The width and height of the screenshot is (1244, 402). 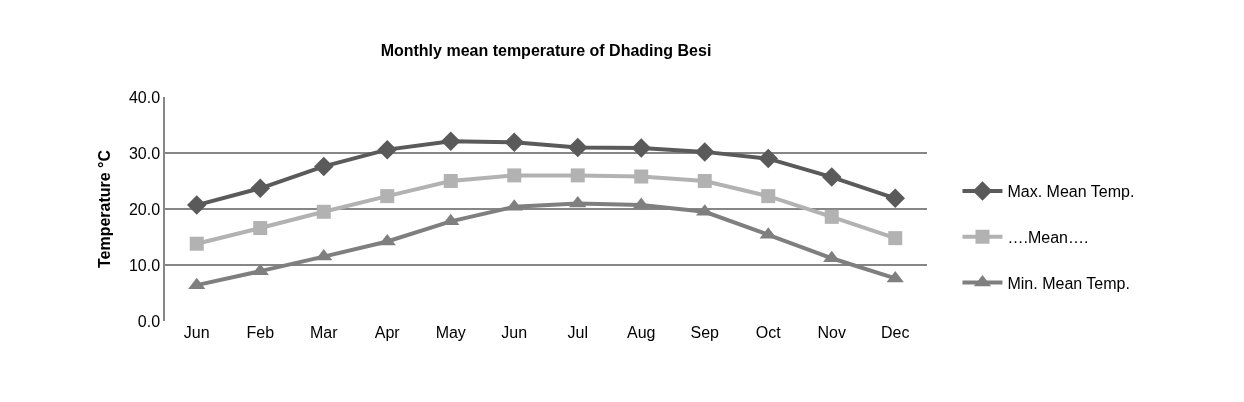 I want to click on chart-title: Monthly mean temperature of Dhading Besi, so click(x=546, y=50).